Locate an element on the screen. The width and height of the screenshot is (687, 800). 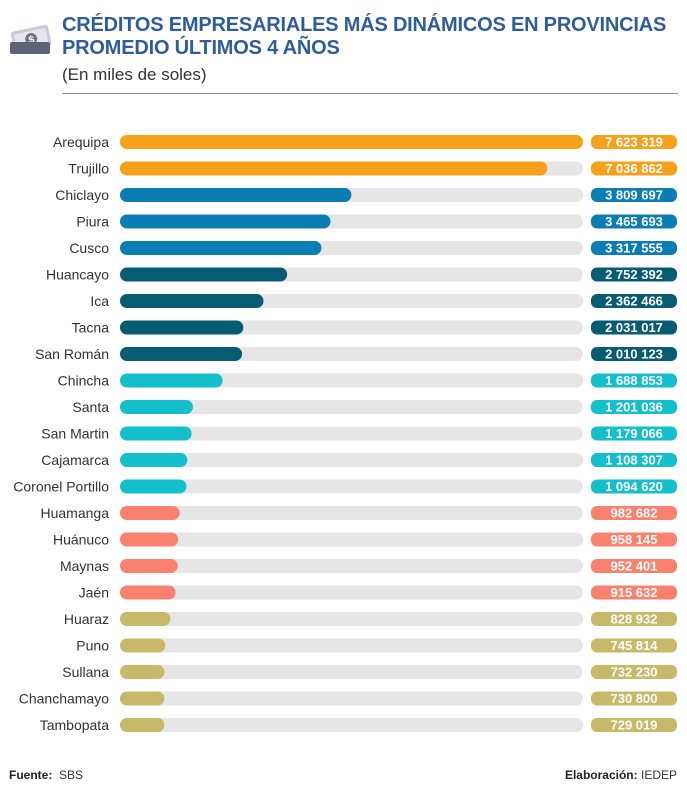
value-label: 828 932 is located at coordinates (634, 619).